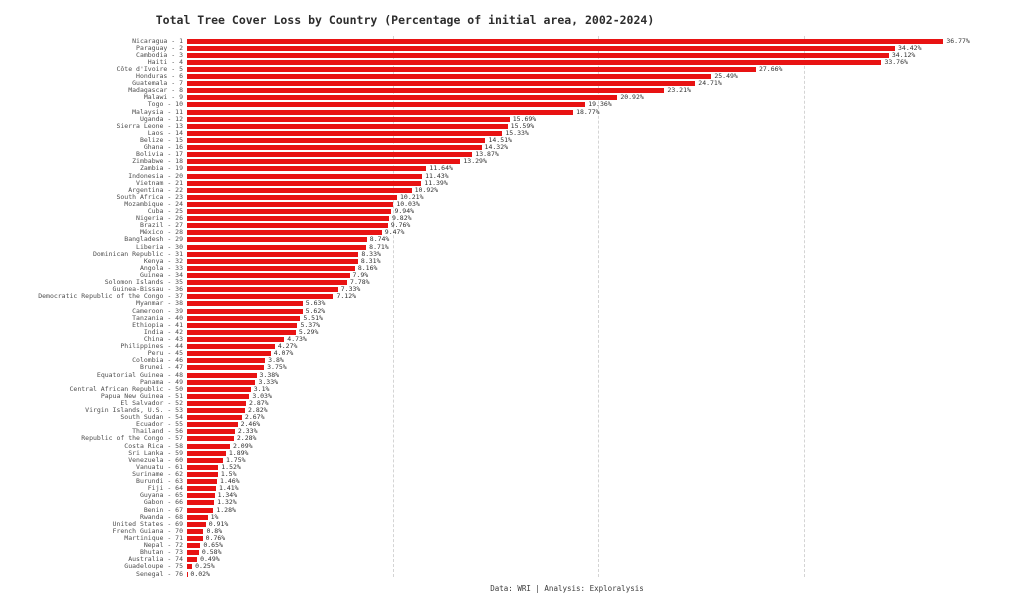 The height and width of the screenshot is (614, 1024). I want to click on value-label: 33.76%, so click(896, 61).